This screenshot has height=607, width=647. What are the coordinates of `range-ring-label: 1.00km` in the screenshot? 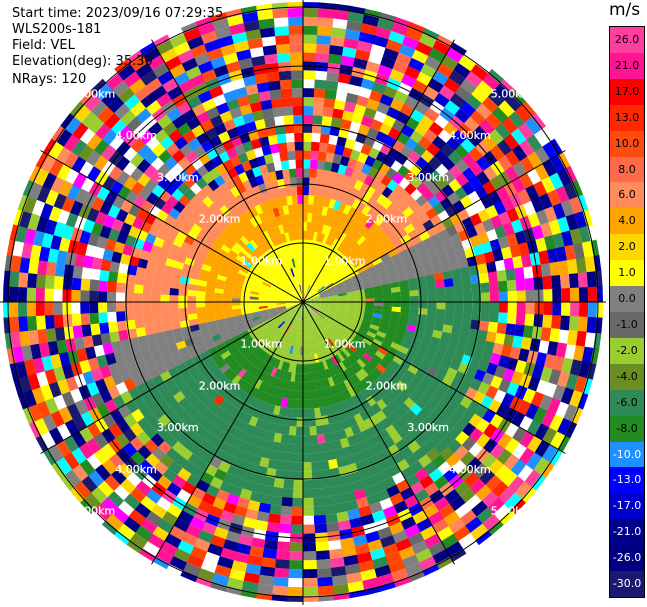 It's located at (345, 260).